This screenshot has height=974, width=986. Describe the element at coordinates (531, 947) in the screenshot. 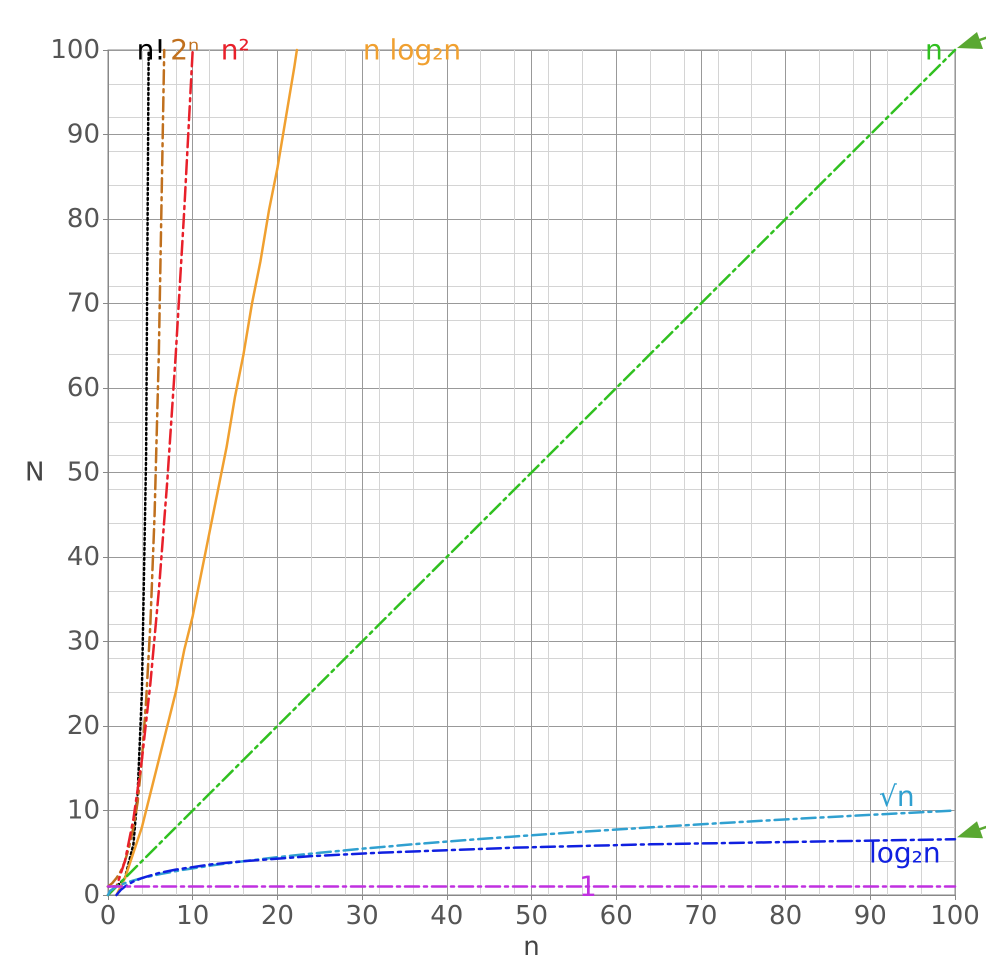

I see `x-axis-title: n` at that location.